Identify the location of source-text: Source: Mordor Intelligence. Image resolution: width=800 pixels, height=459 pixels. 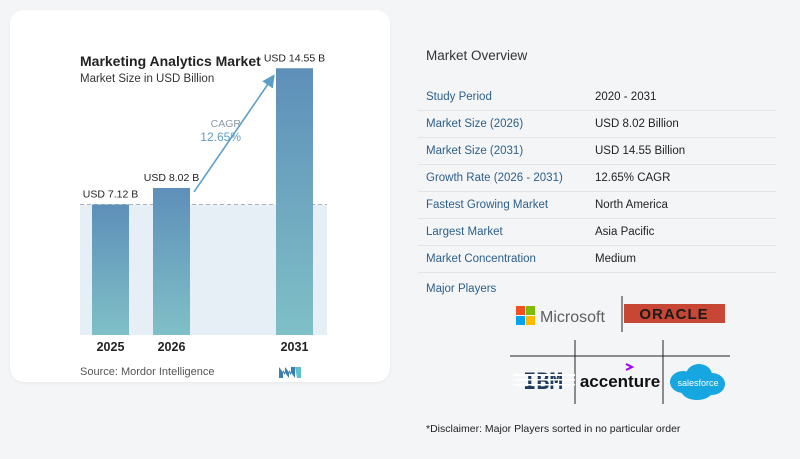
(147, 372).